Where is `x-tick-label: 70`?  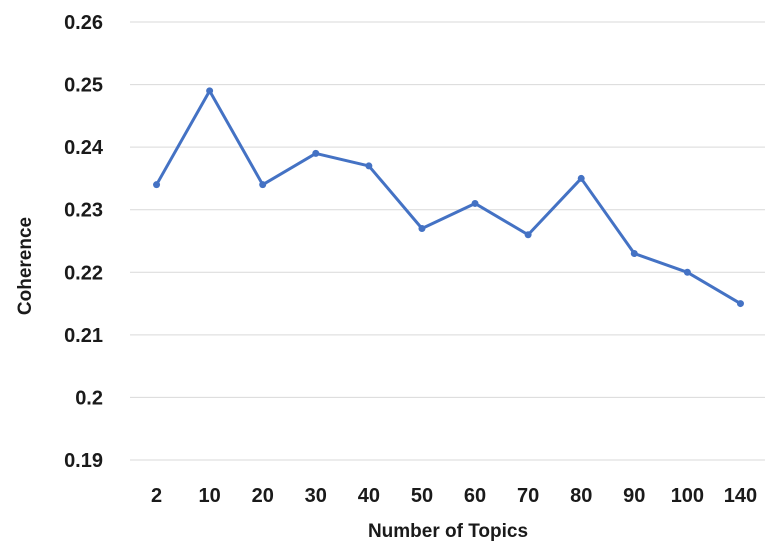 x-tick-label: 70 is located at coordinates (528, 496).